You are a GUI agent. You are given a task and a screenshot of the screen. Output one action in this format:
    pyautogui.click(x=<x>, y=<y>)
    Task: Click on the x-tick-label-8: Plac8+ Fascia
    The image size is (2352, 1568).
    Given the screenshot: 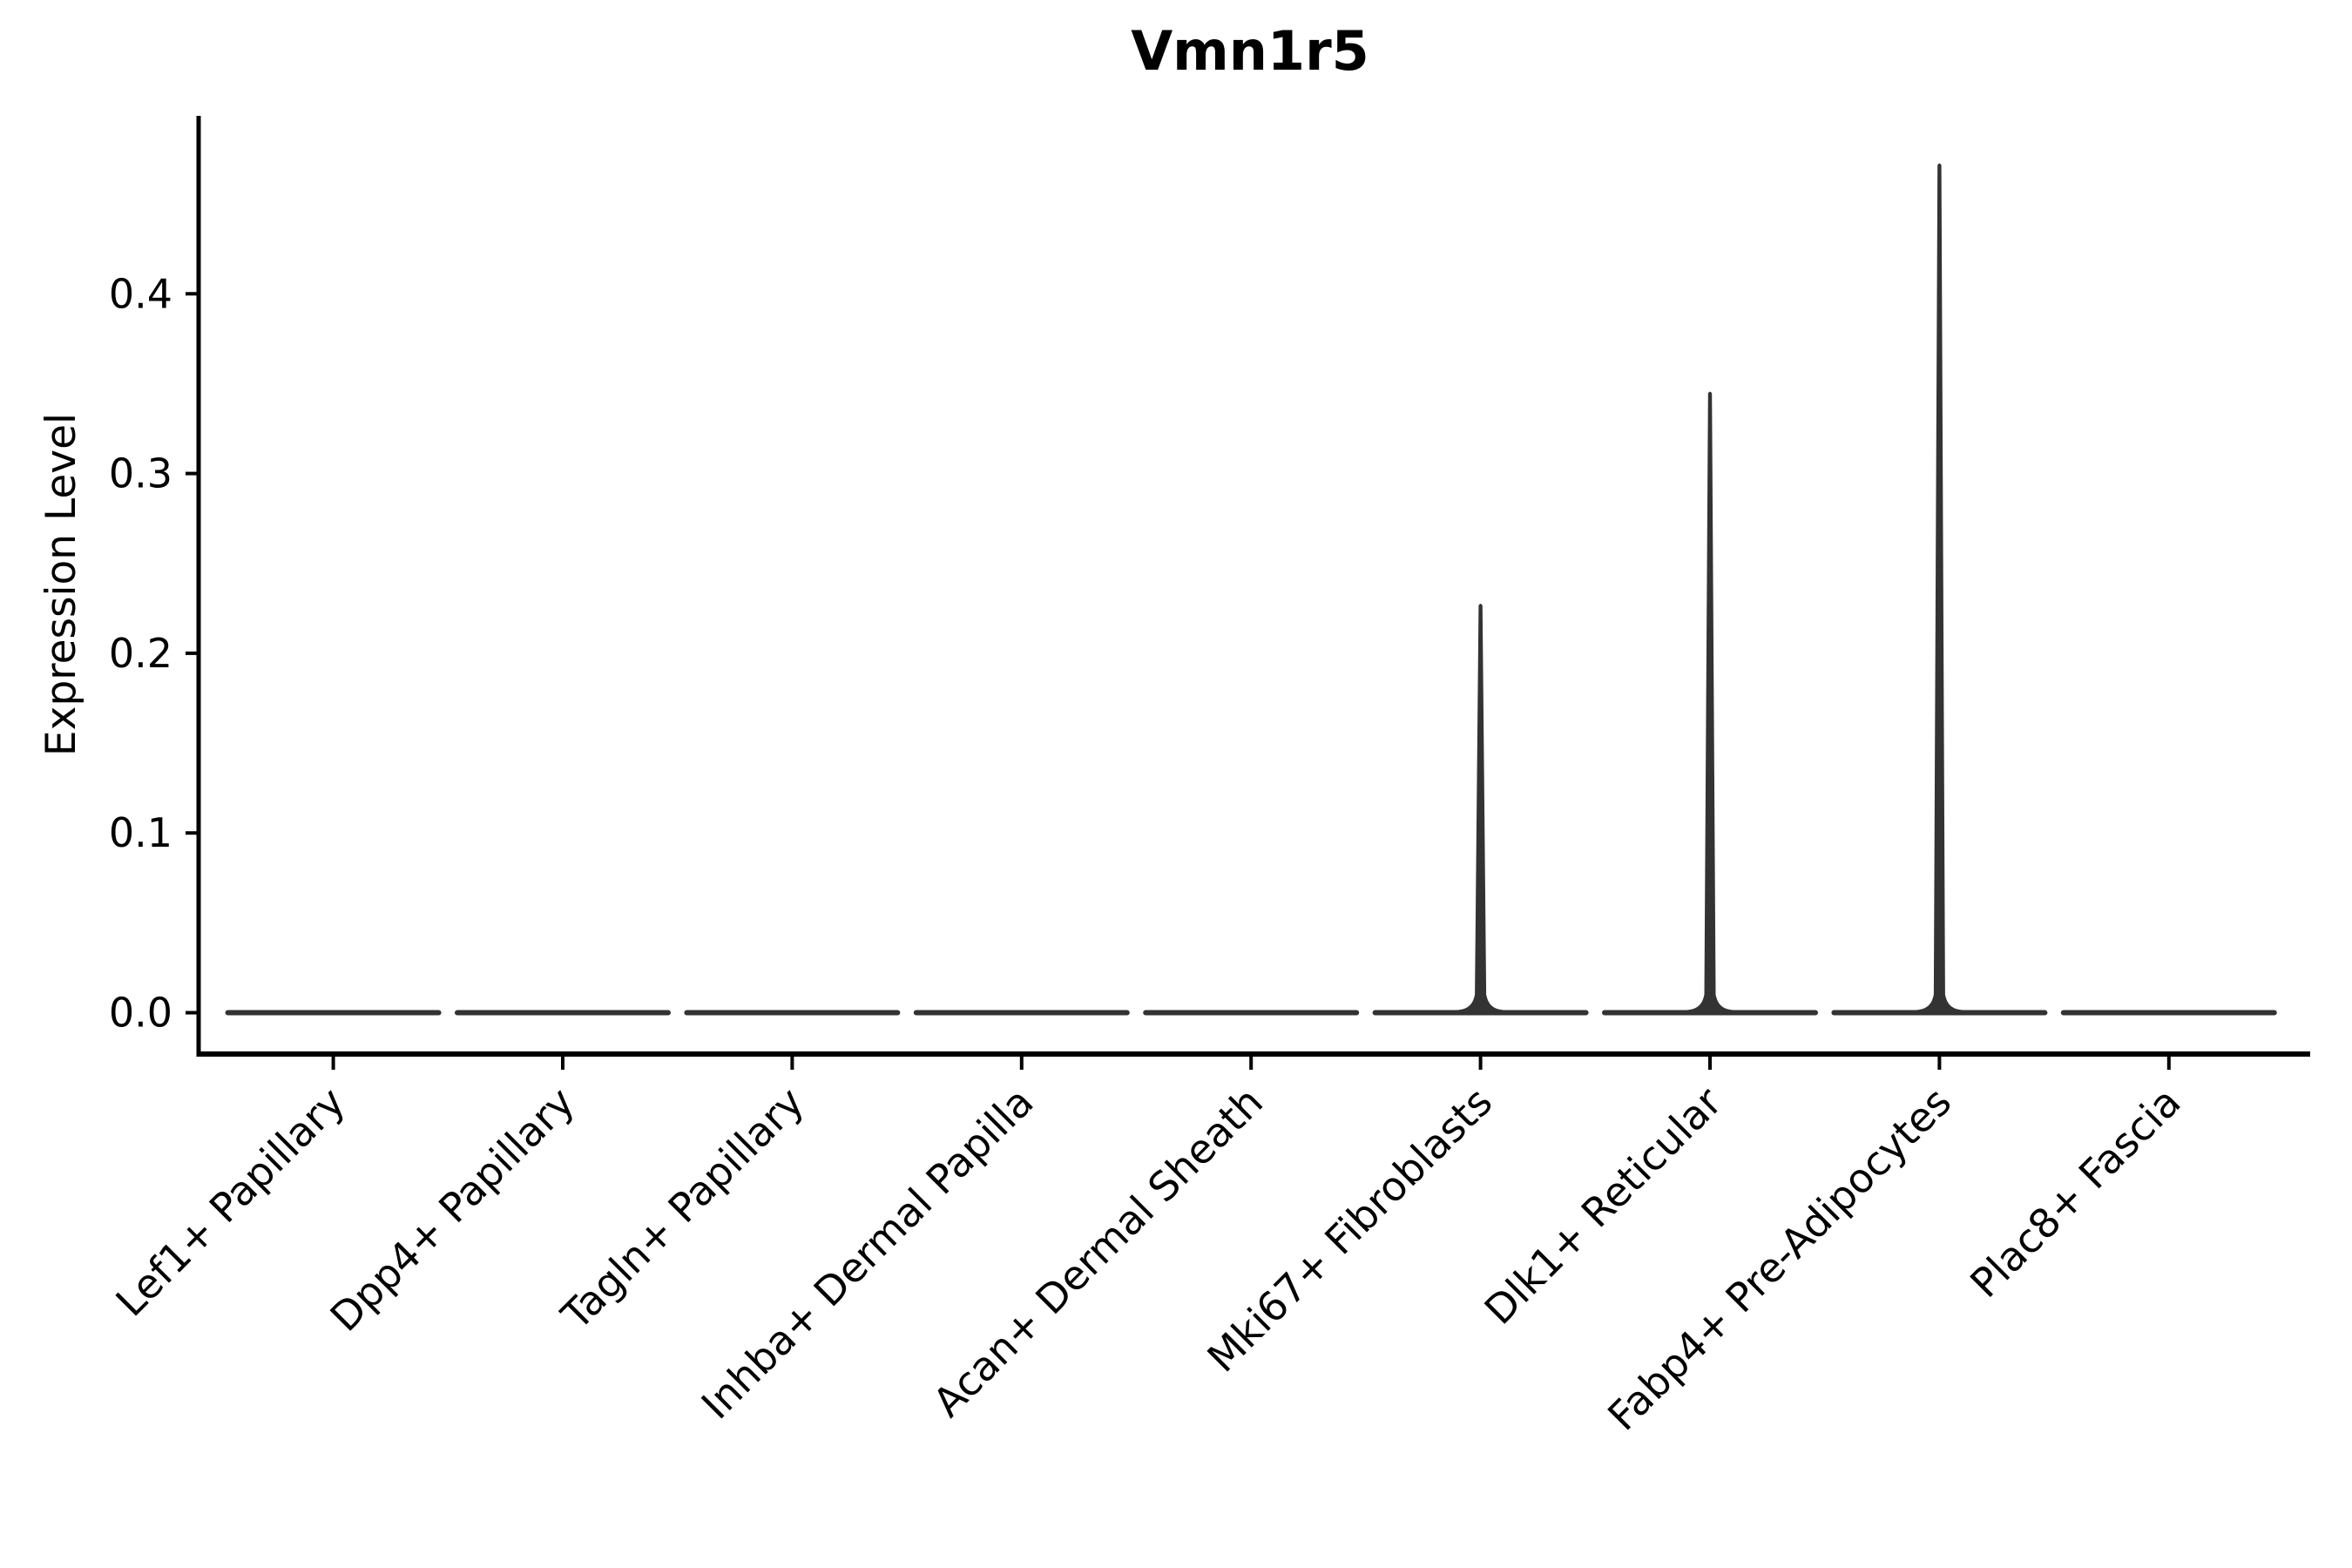 What is the action you would take?
    pyautogui.click(x=2075, y=1192)
    